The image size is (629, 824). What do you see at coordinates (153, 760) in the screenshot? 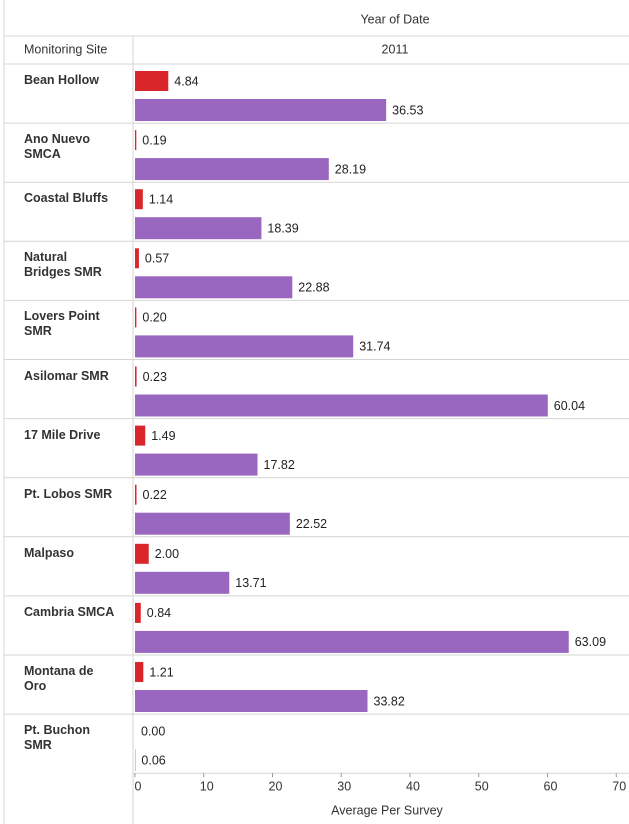
I see `data-label: 0.06` at bounding box center [153, 760].